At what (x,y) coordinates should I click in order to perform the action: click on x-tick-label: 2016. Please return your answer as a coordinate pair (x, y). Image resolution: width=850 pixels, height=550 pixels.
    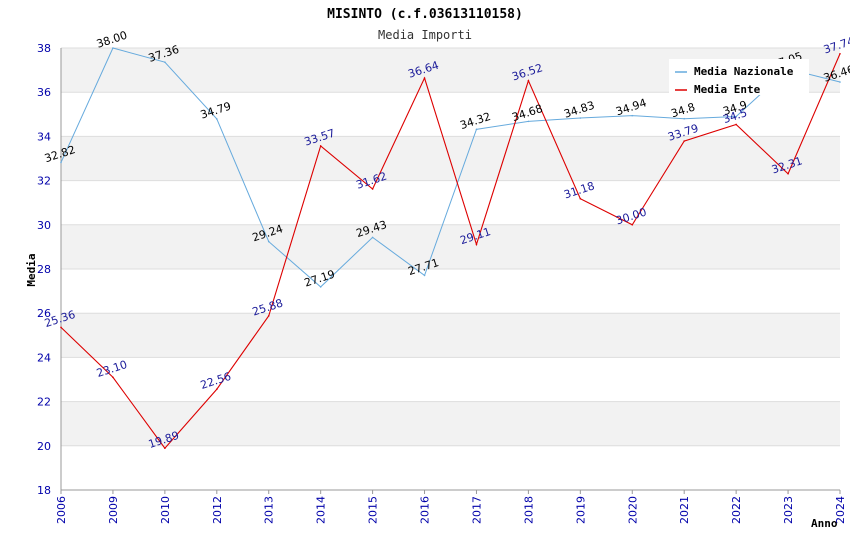
    Looking at the image, I should click on (425, 510).